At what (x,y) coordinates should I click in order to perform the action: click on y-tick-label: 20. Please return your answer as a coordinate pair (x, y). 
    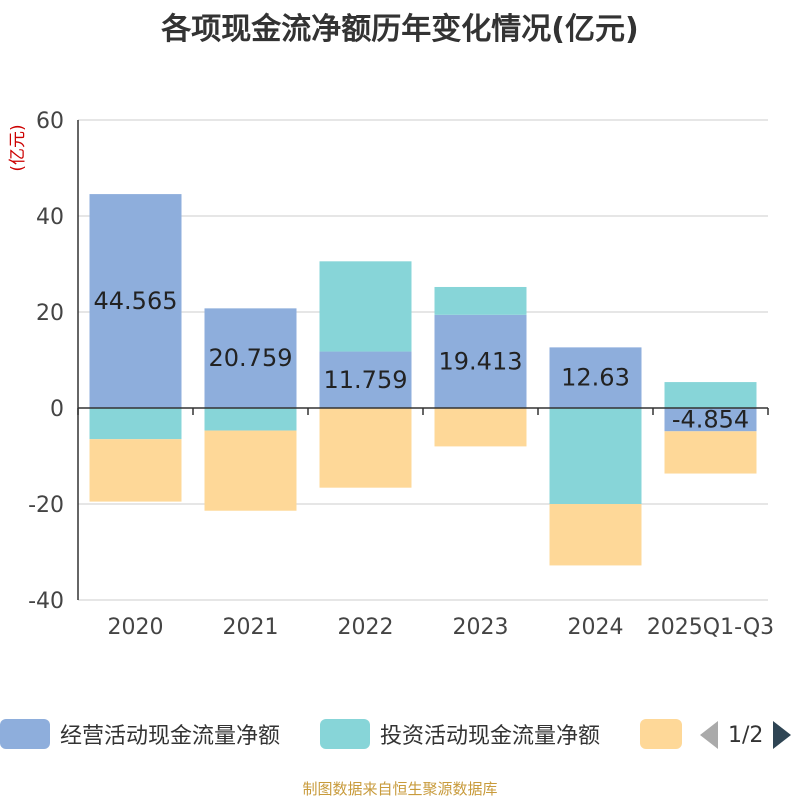
    Looking at the image, I should click on (50, 313).